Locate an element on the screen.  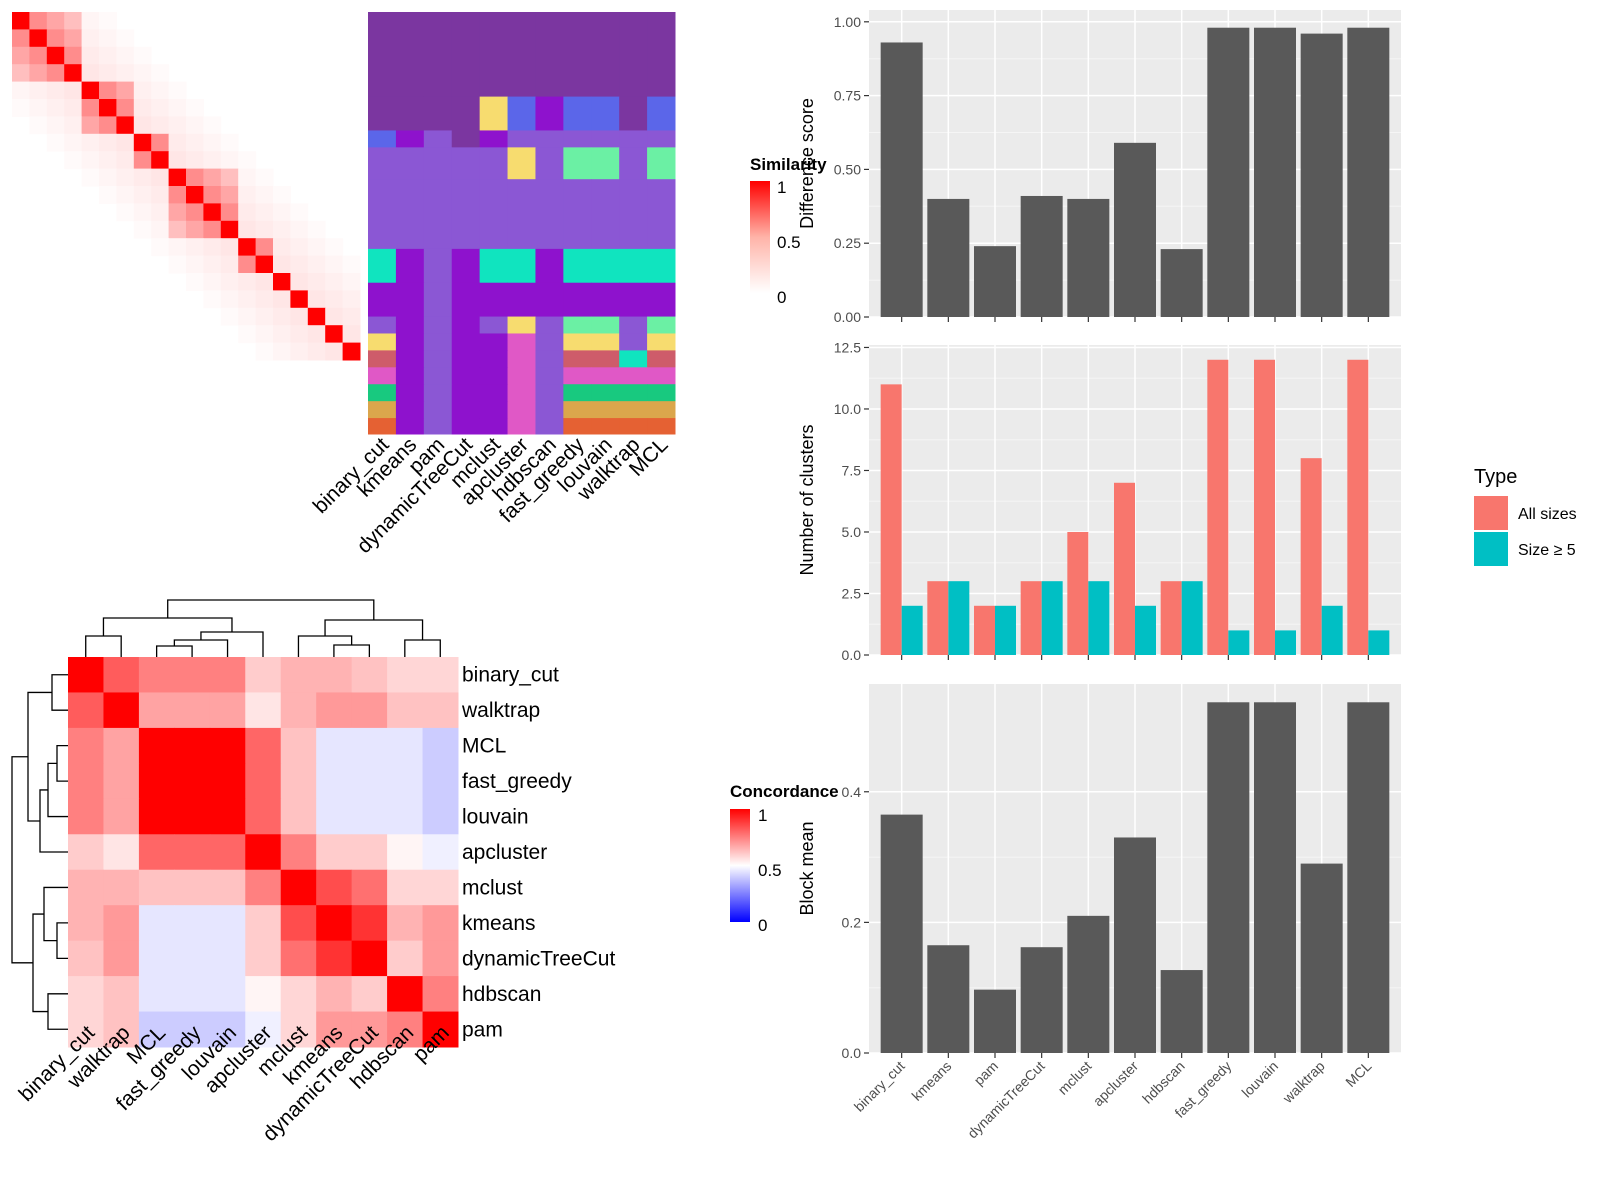
x-tick-label: apcluster is located at coordinates (1116, 1084).